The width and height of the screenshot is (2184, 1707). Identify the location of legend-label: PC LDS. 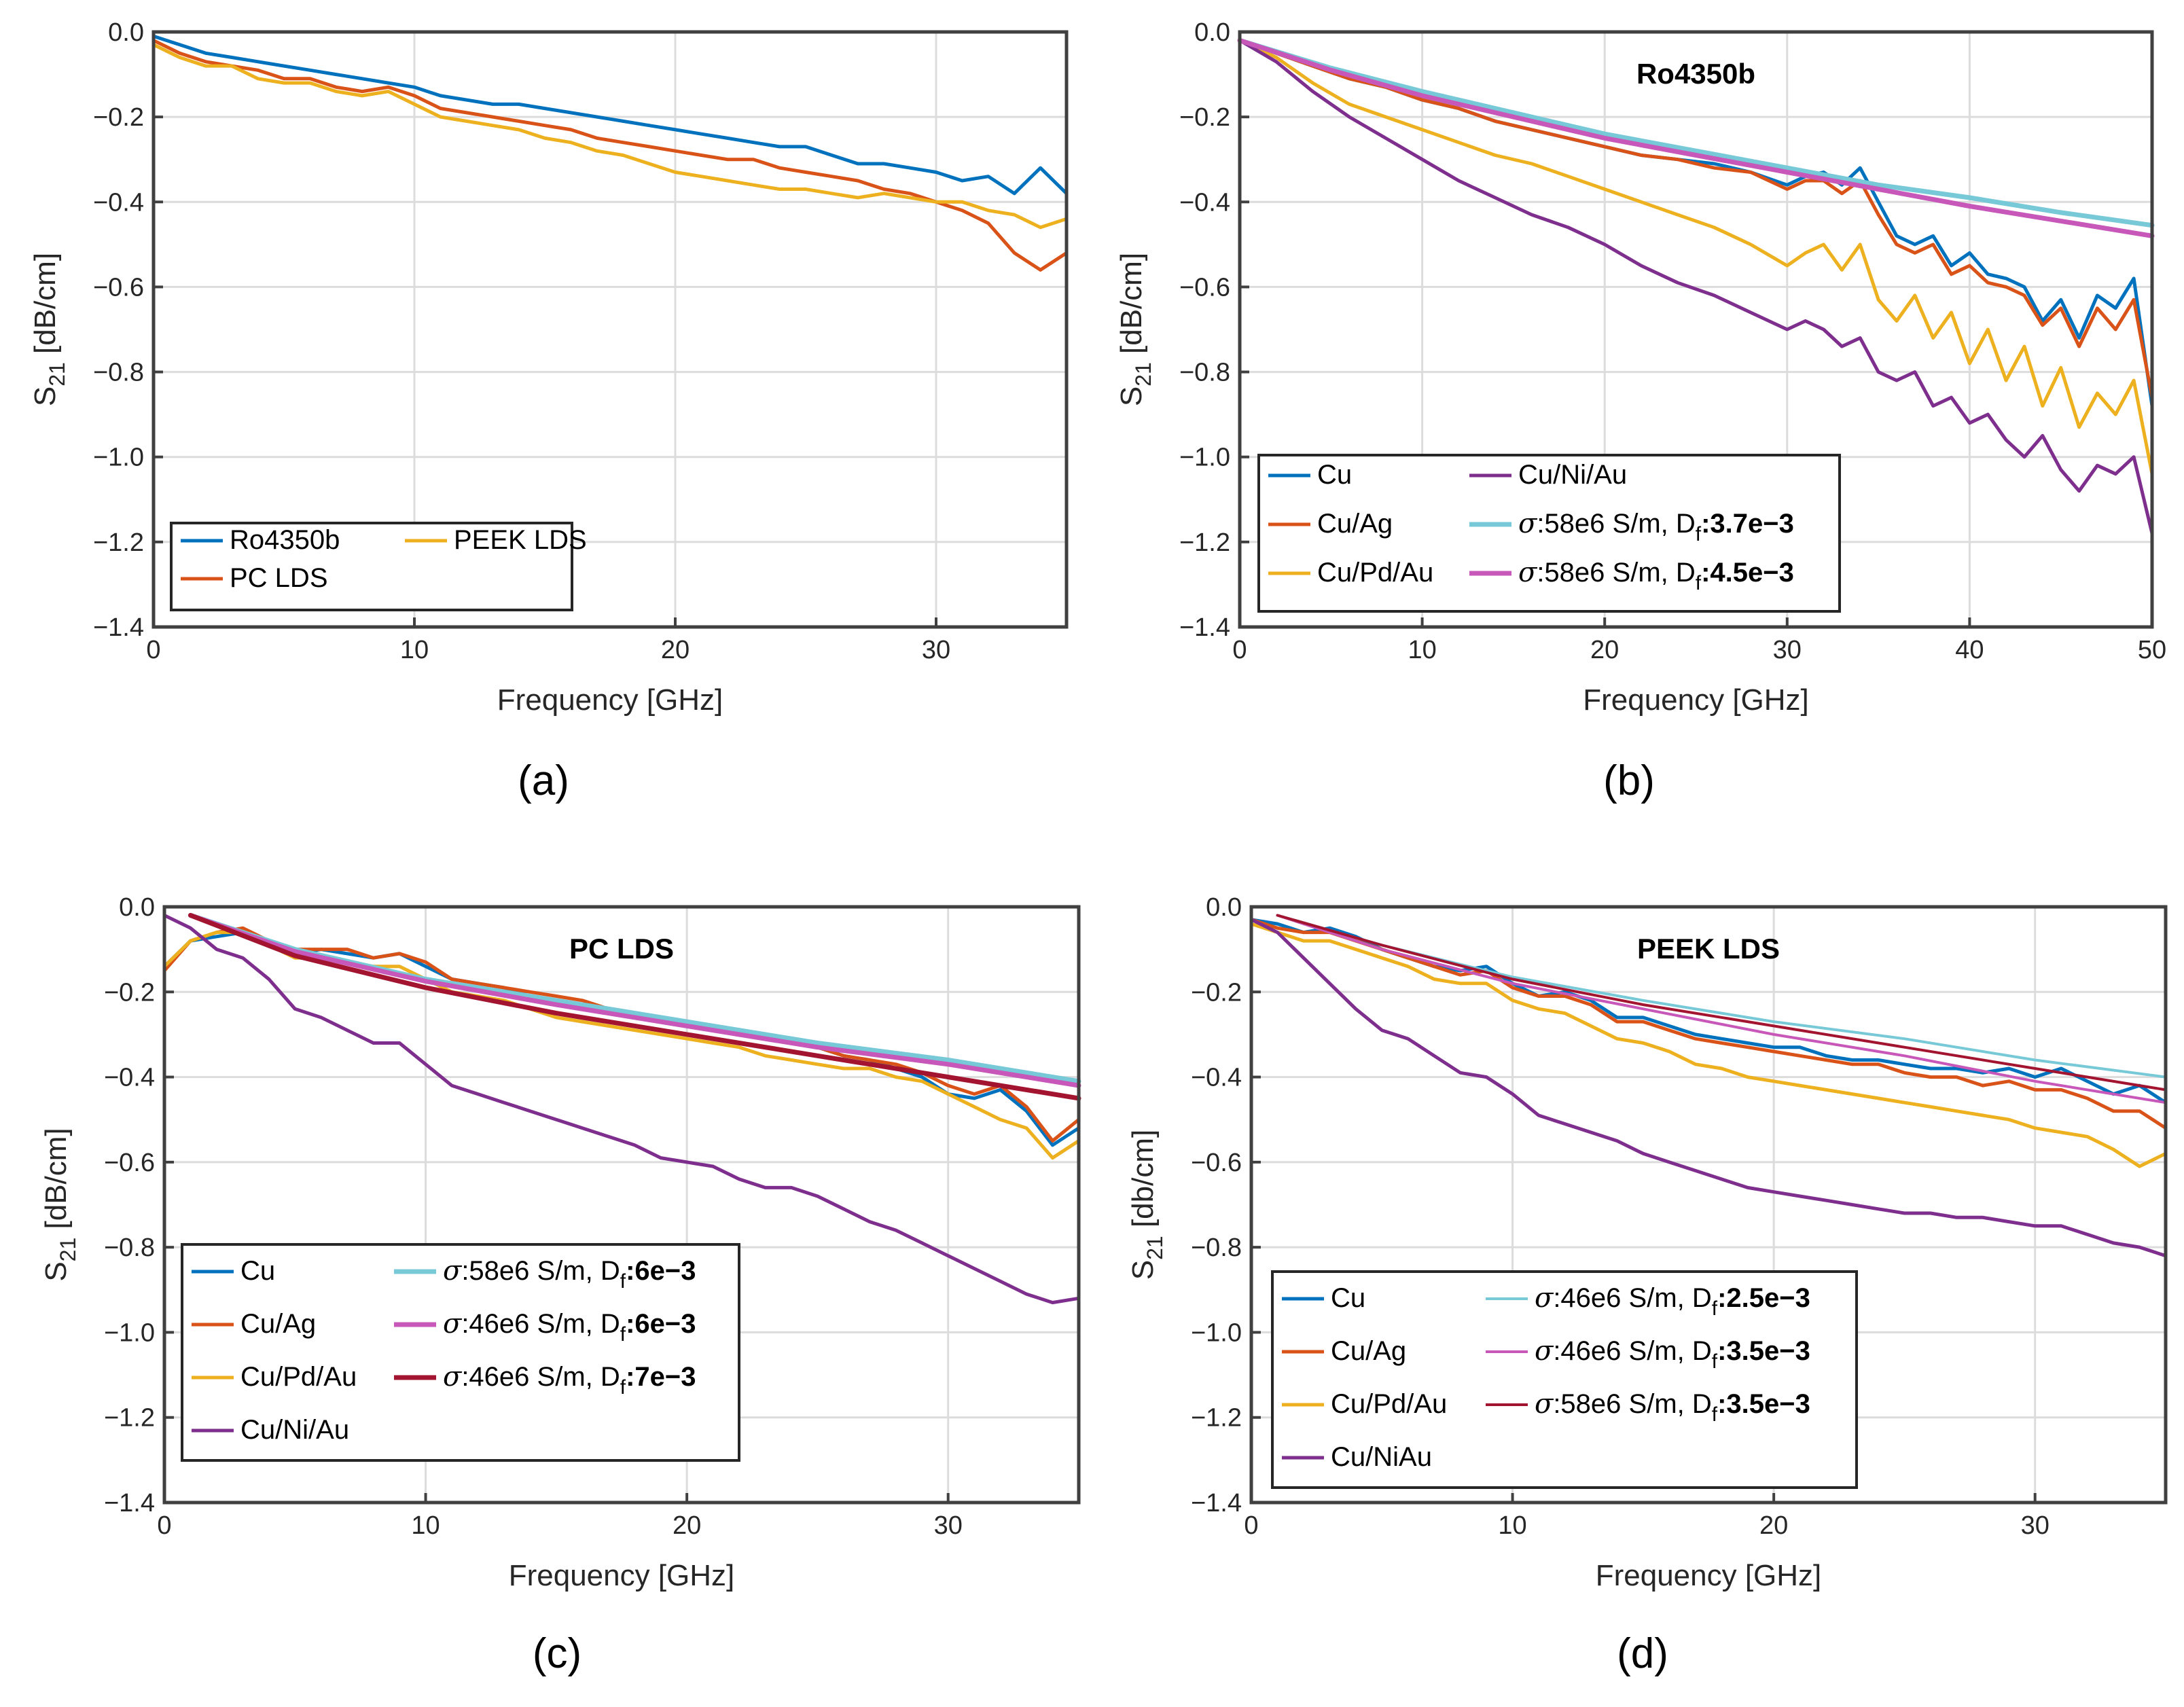
(279, 578).